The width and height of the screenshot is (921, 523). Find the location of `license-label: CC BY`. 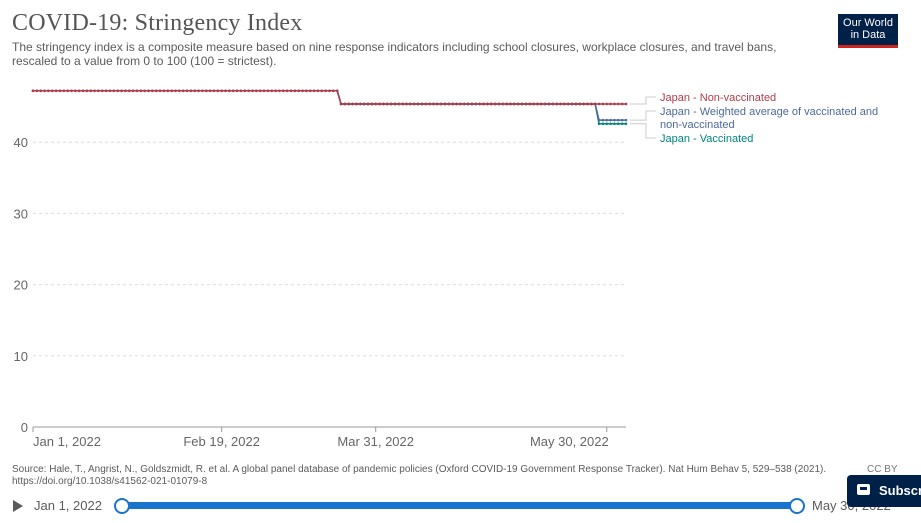

license-label: CC BY is located at coordinates (882, 469).